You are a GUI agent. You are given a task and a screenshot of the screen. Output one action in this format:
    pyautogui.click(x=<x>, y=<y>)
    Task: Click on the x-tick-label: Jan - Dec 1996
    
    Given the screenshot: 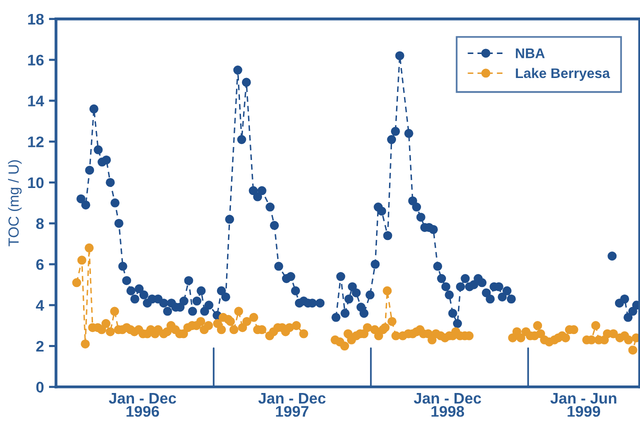 What is the action you would take?
    pyautogui.click(x=142, y=405)
    